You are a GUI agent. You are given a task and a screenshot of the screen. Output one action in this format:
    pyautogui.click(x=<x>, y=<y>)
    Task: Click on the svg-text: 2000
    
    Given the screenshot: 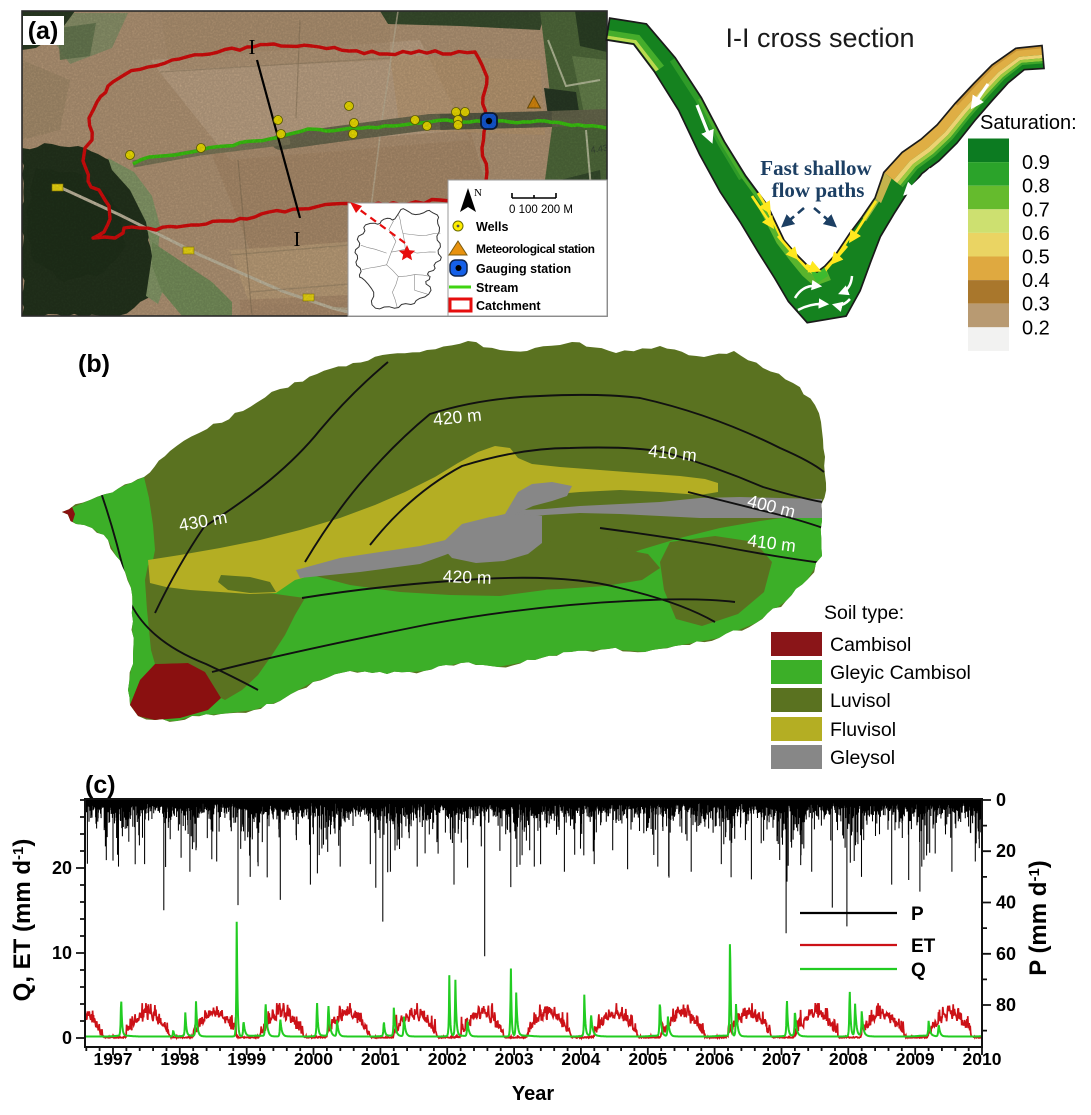 What is the action you would take?
    pyautogui.click(x=313, y=1059)
    